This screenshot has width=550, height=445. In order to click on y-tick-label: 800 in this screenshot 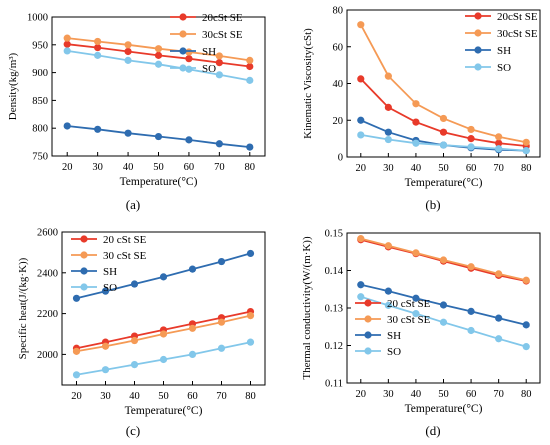, I will do `click(40, 129)`.